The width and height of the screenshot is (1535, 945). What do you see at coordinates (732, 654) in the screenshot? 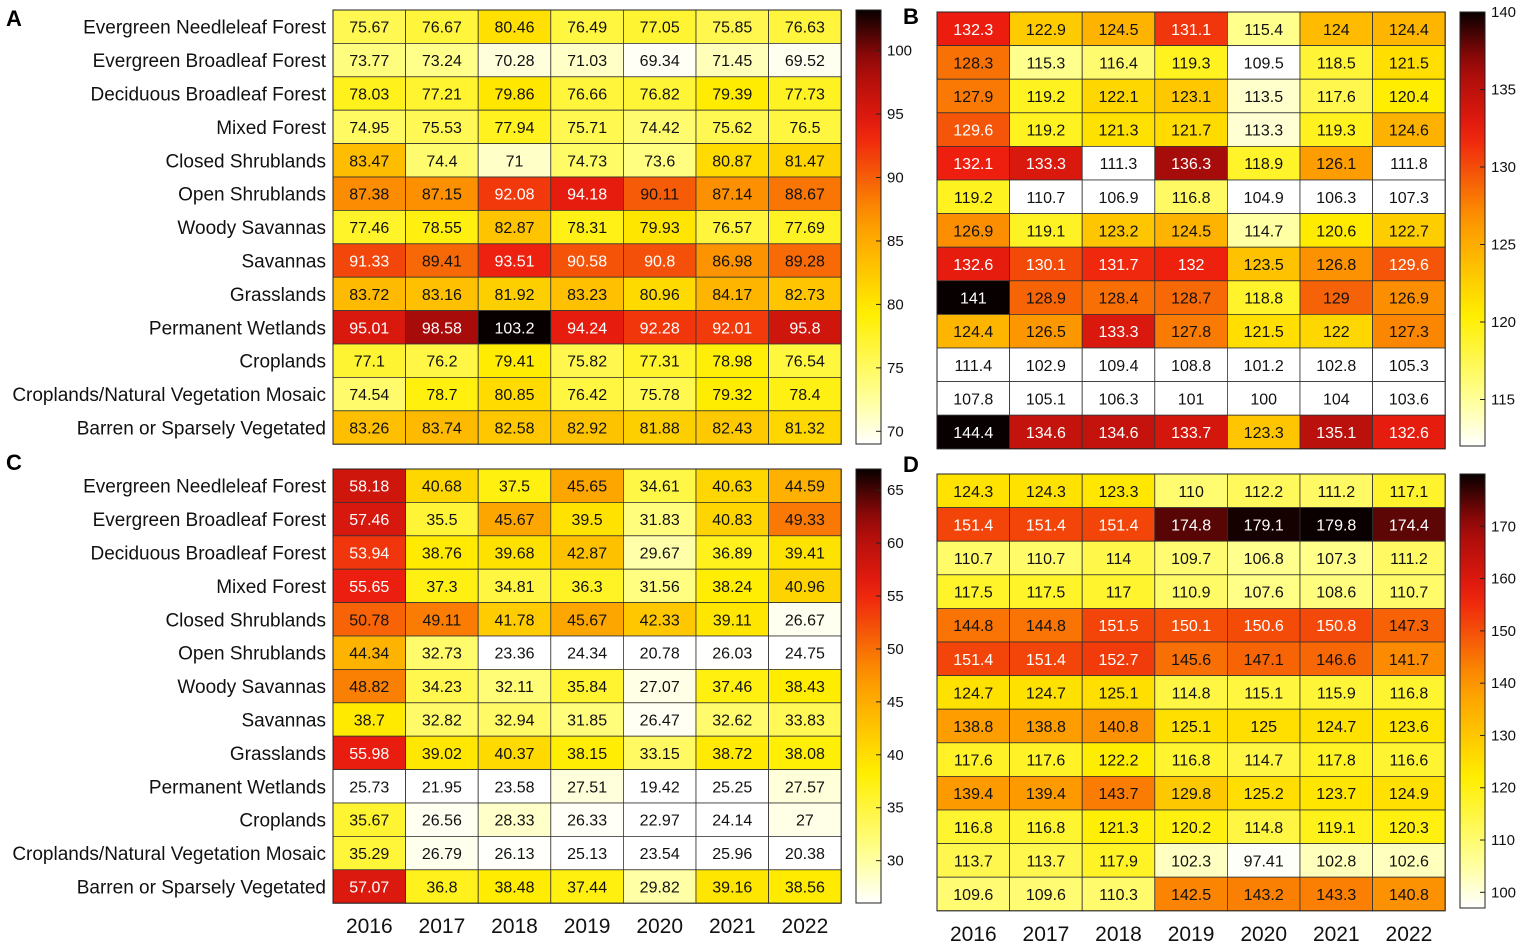
I see `cell-value-label: 26.03` at bounding box center [732, 654].